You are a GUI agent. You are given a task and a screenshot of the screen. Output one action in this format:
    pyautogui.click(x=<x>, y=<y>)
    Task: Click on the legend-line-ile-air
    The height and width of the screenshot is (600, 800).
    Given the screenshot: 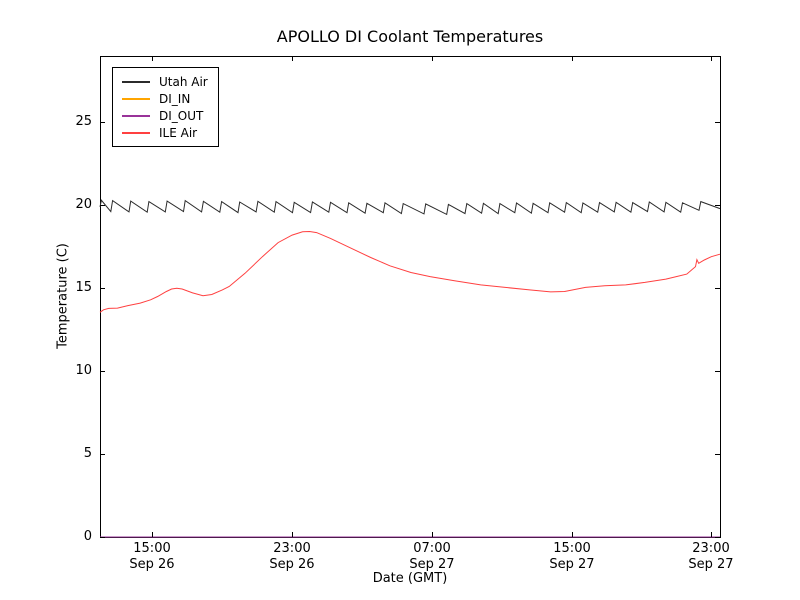 What is the action you would take?
    pyautogui.click(x=136, y=132)
    